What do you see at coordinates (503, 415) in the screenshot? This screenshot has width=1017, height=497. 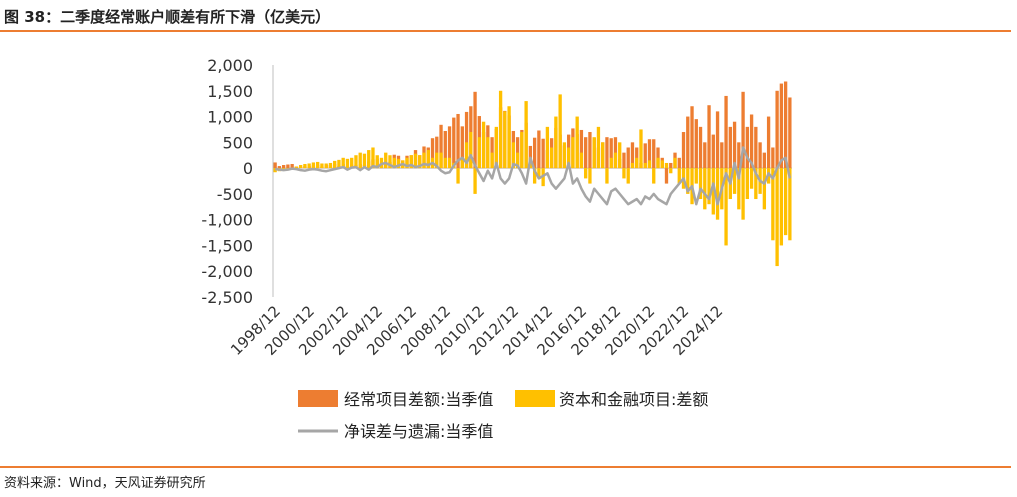 I see `legend: 经常项目差额:当季值 资本和金融项目:差额 净误差与遗漏:当季值` at bounding box center [503, 415].